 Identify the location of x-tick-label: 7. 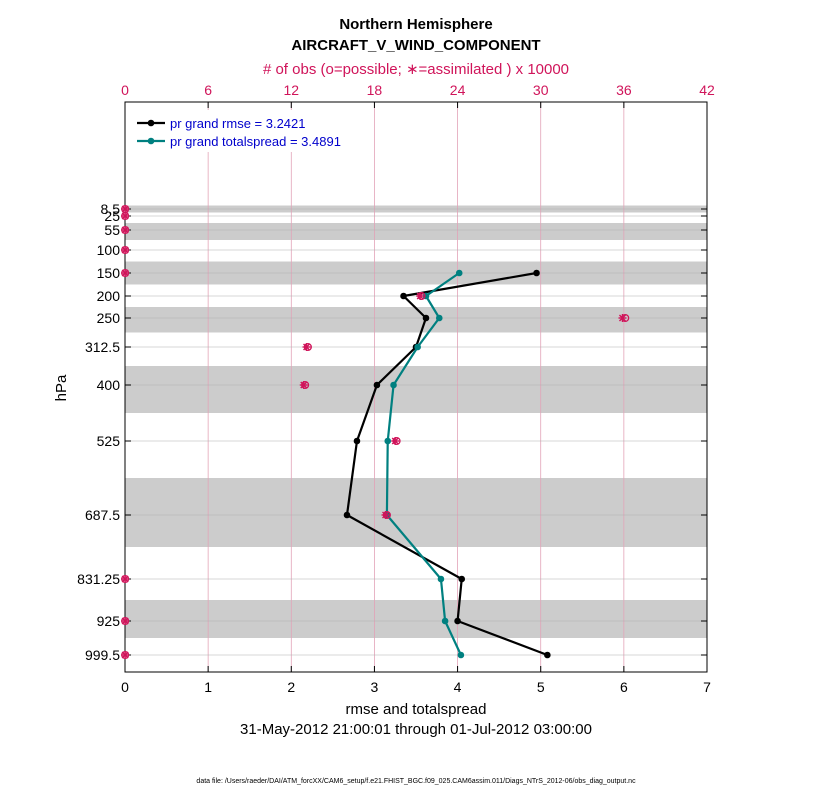
(707, 687).